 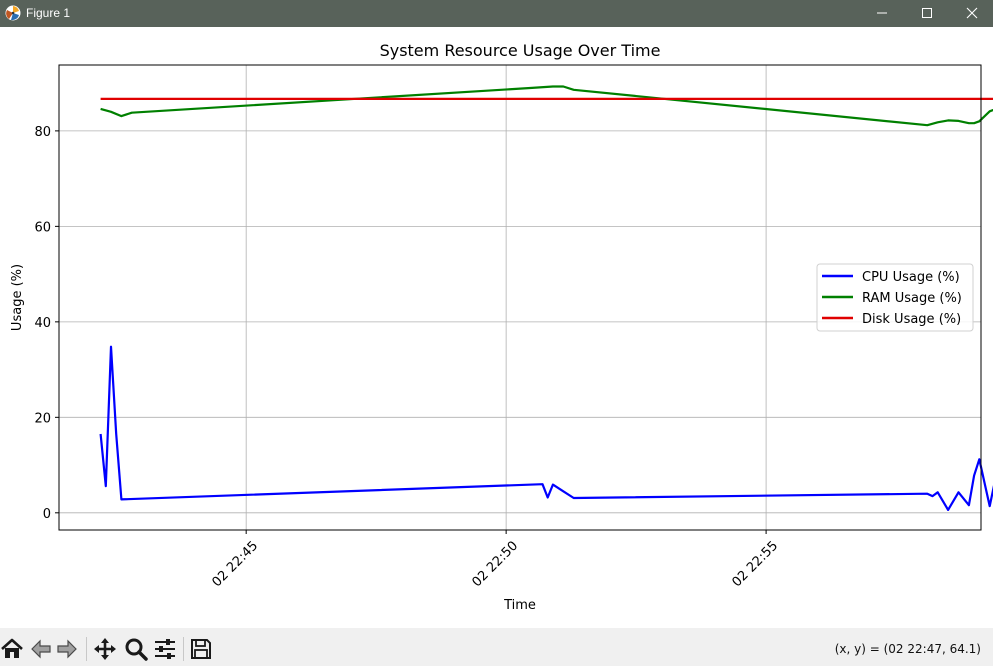 I want to click on legend-box, so click(x=895, y=297).